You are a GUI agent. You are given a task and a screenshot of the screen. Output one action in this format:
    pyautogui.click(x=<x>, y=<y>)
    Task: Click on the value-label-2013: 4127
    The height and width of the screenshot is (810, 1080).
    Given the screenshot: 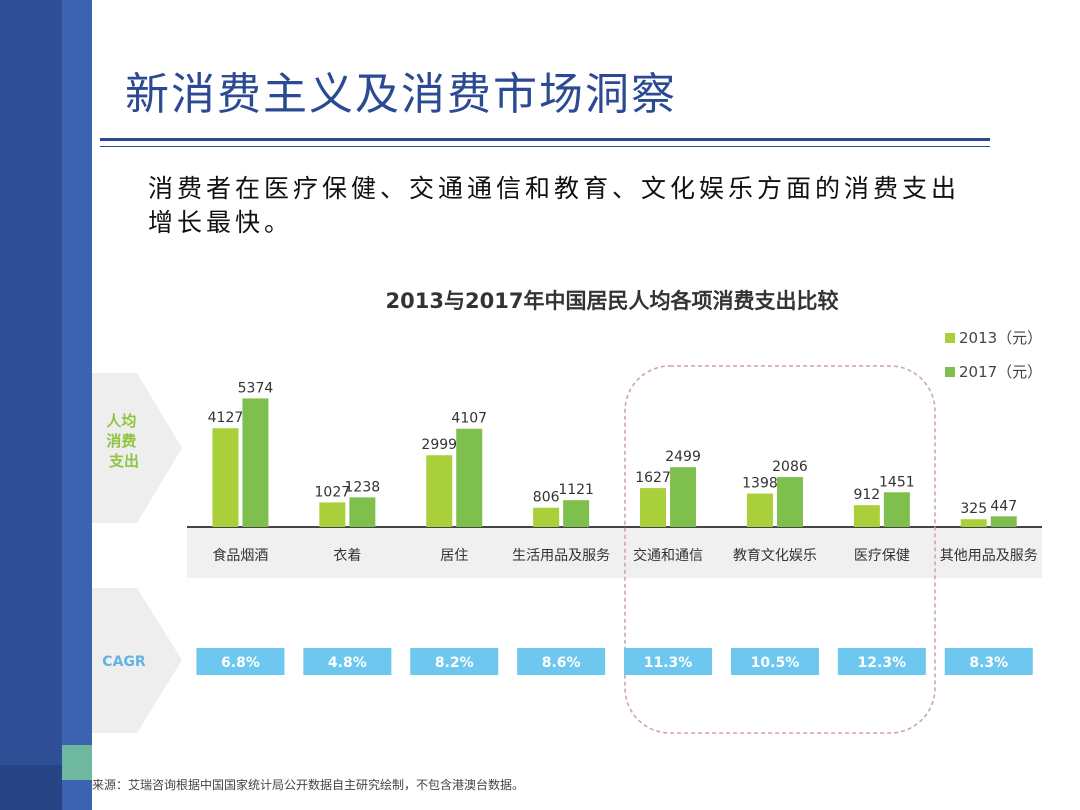 What is the action you would take?
    pyautogui.click(x=226, y=418)
    